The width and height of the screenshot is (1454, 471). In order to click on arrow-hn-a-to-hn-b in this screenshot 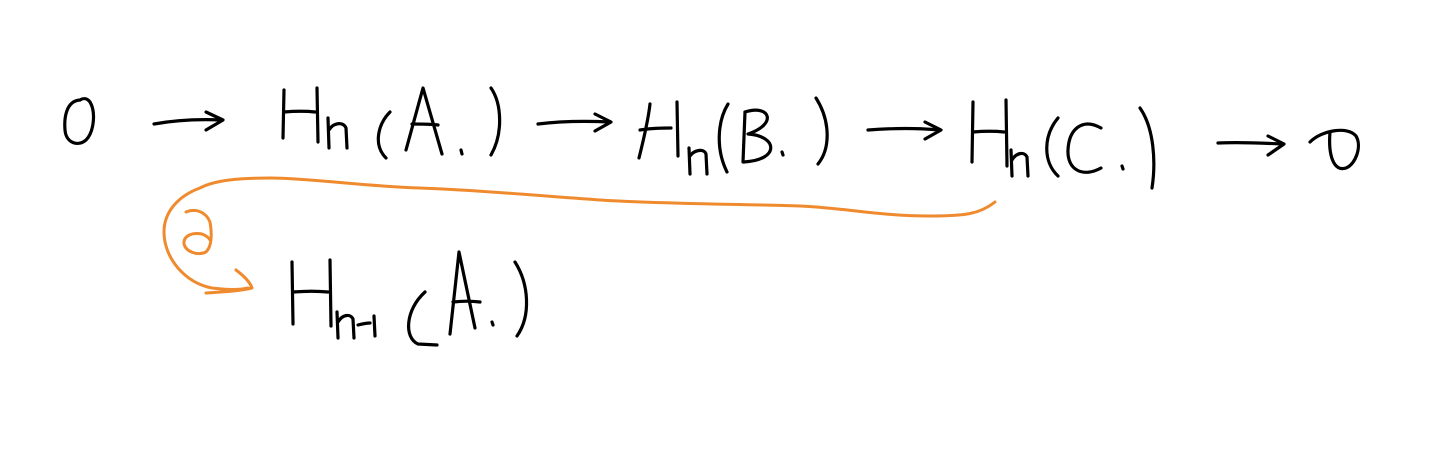, I will do `click(574, 122)`.